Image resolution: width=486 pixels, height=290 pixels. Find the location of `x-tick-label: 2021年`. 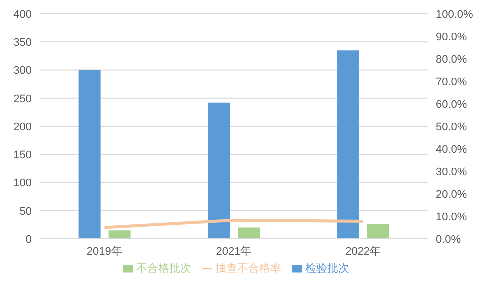

x-tick-label: 2021年 is located at coordinates (234, 252).